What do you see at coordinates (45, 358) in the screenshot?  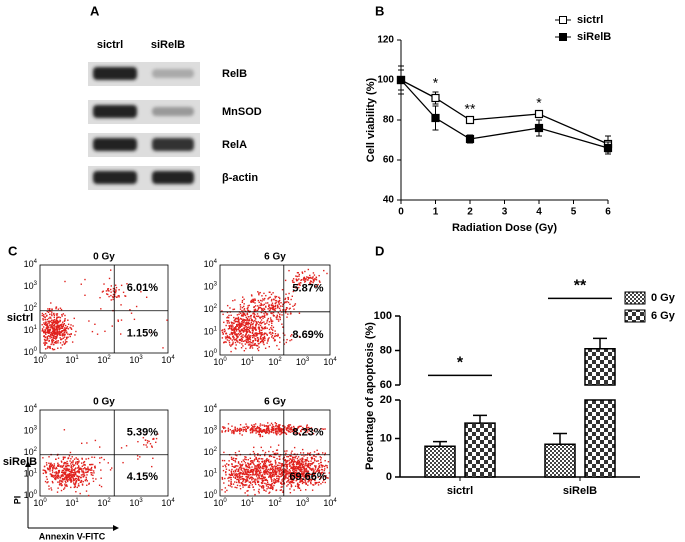 I see `tick-exp: 0` at bounding box center [45, 358].